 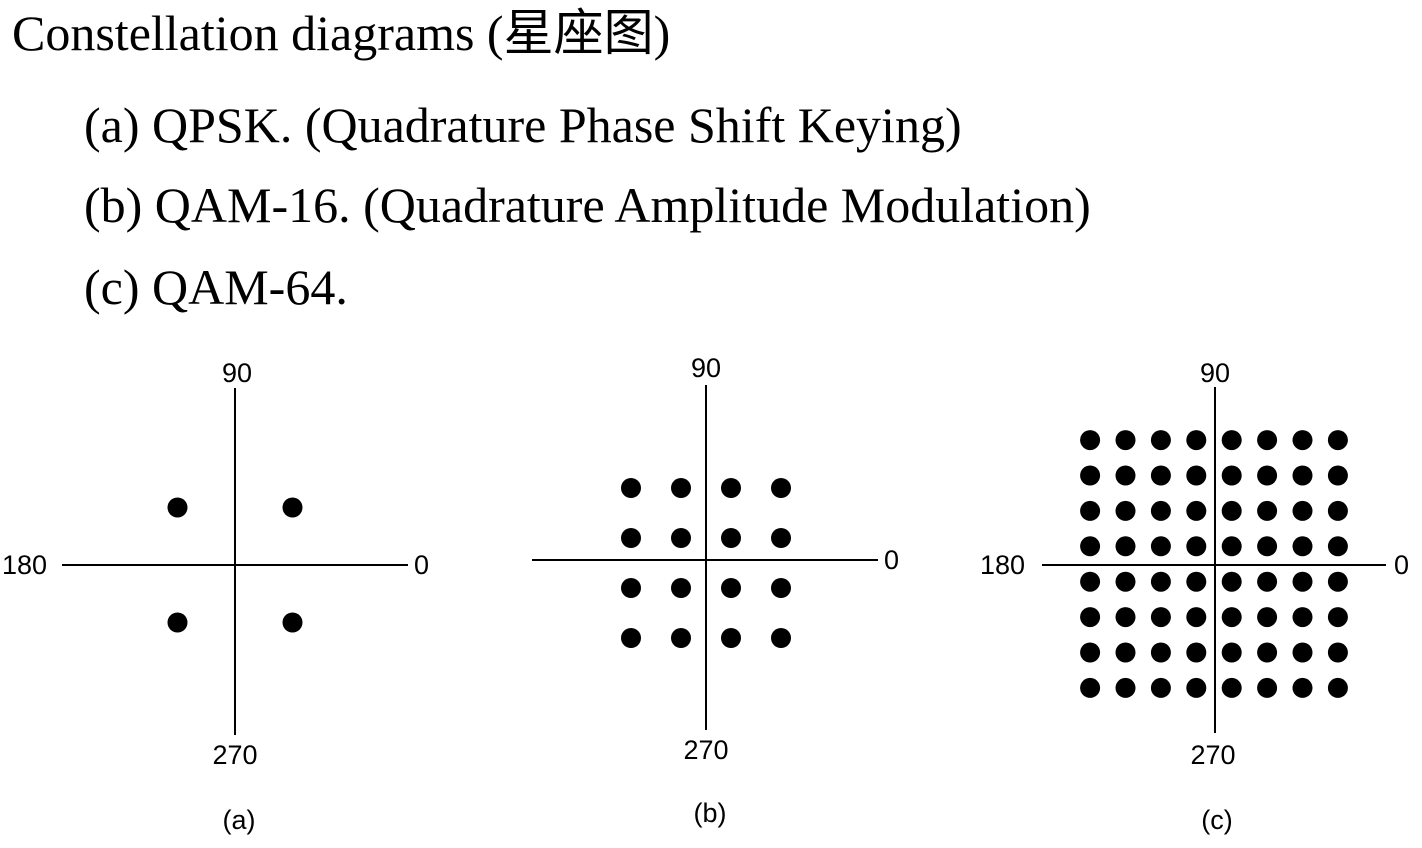 What do you see at coordinates (1216, 820) in the screenshot?
I see `caption-c: (c)` at bounding box center [1216, 820].